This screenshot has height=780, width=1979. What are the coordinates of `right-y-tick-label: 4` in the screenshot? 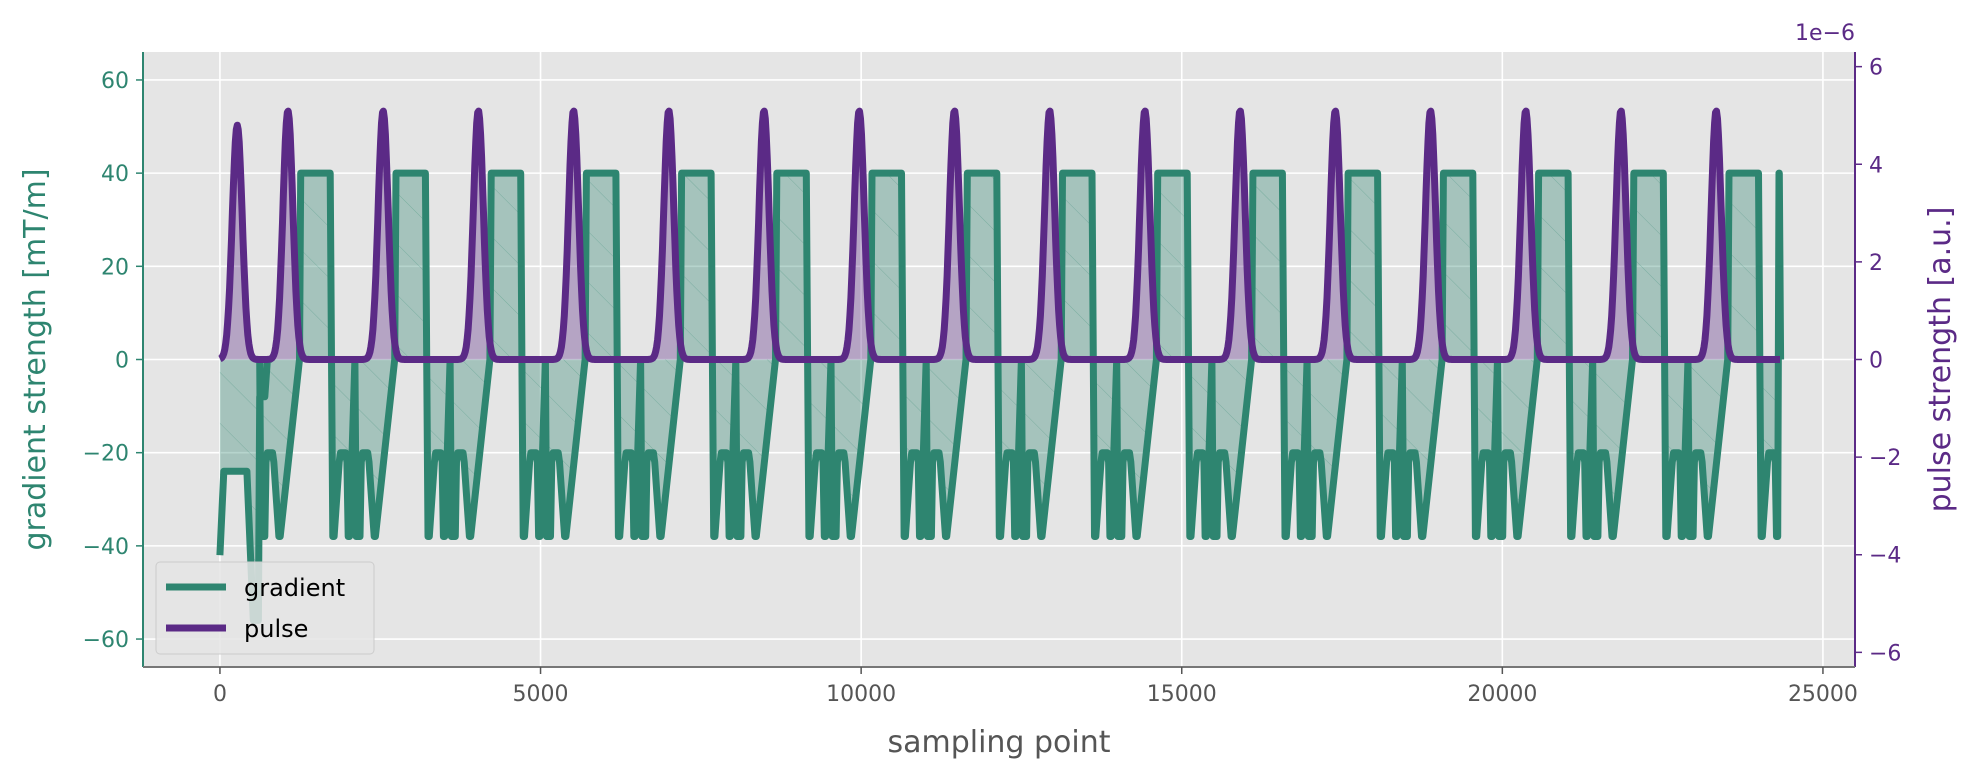 It's located at (1876, 165).